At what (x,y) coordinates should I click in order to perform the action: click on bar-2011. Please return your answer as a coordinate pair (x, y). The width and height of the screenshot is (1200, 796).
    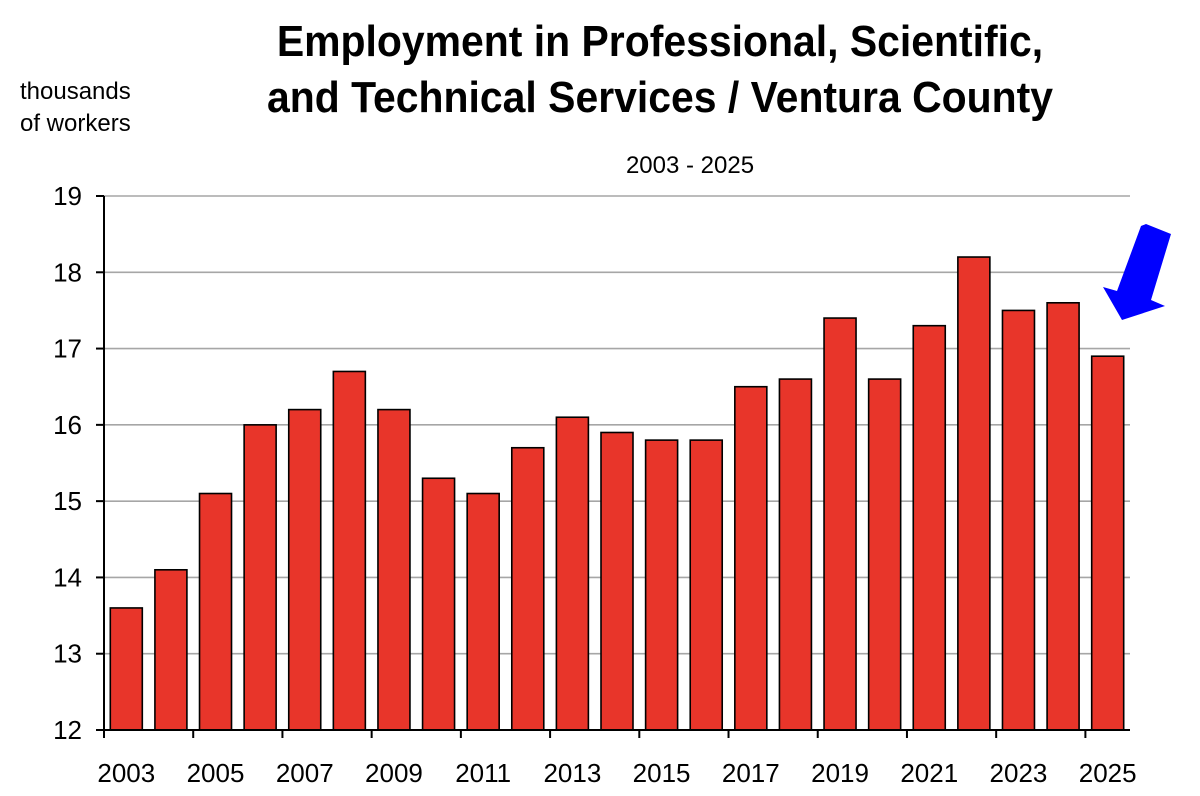
    Looking at the image, I should click on (483, 611).